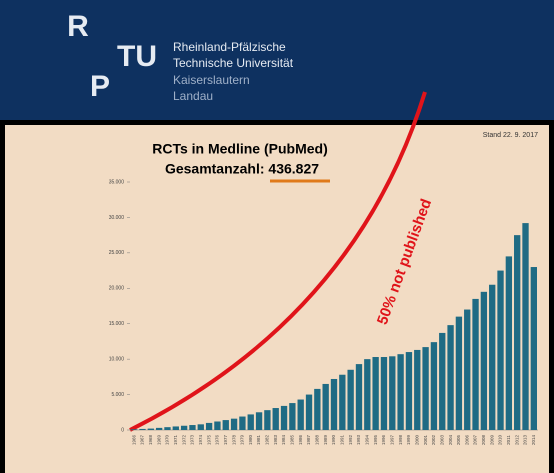 This screenshot has width=554, height=473. I want to click on x-tick-label: 1982, so click(267, 439).